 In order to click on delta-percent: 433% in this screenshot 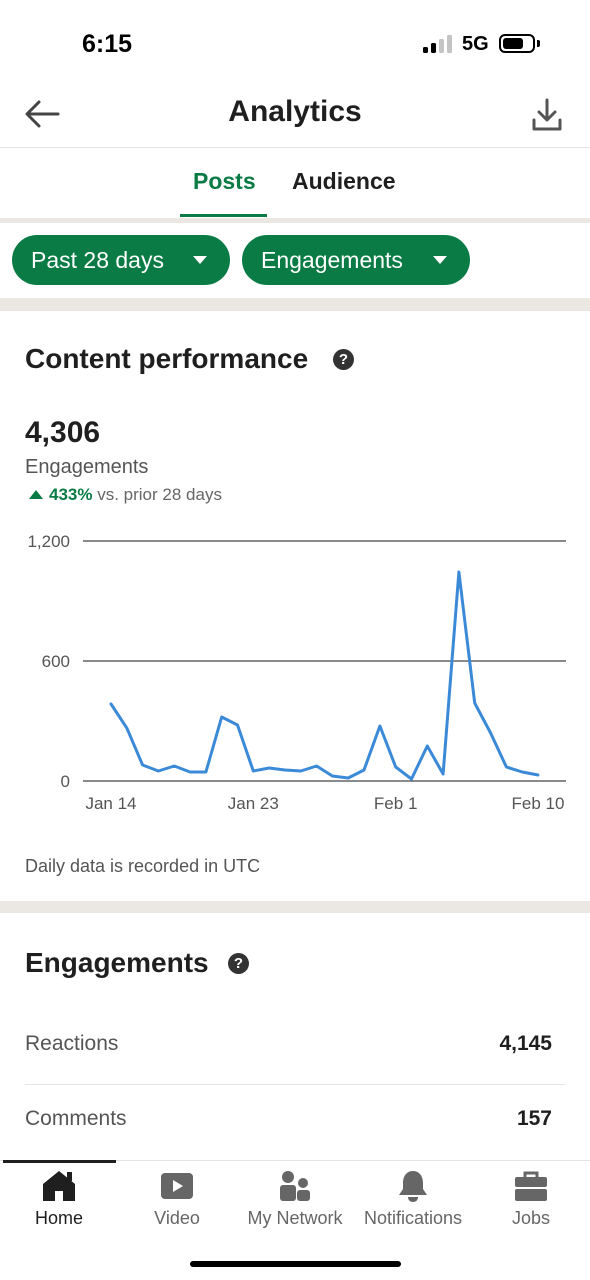, I will do `click(71, 494)`.